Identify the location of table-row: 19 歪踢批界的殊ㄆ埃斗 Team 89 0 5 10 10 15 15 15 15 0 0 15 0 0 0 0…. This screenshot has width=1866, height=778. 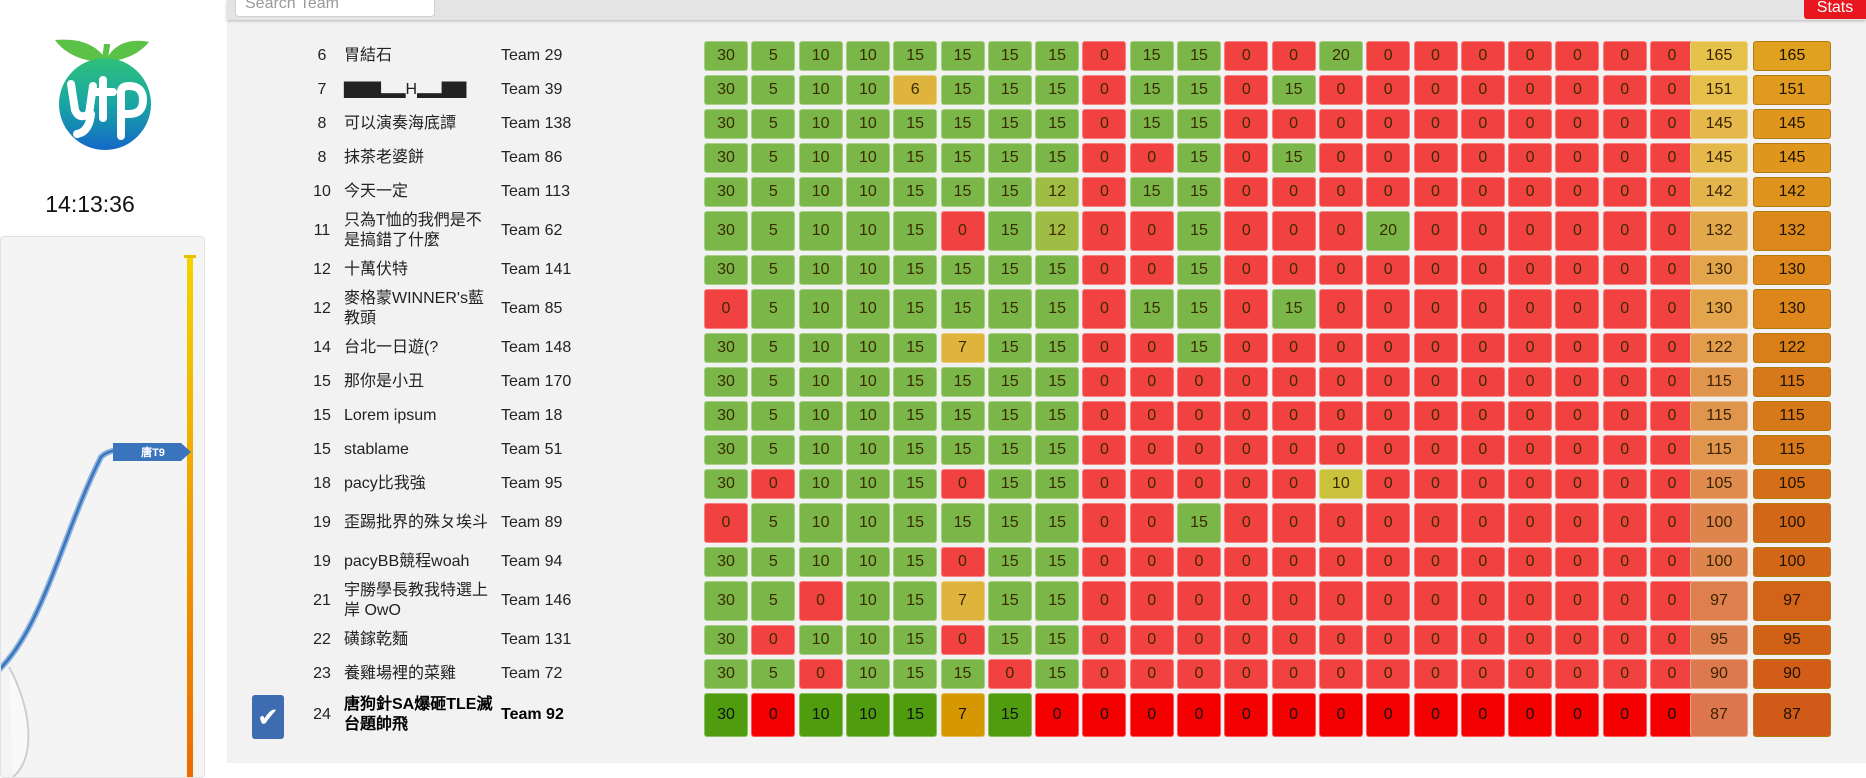
(1046, 523).